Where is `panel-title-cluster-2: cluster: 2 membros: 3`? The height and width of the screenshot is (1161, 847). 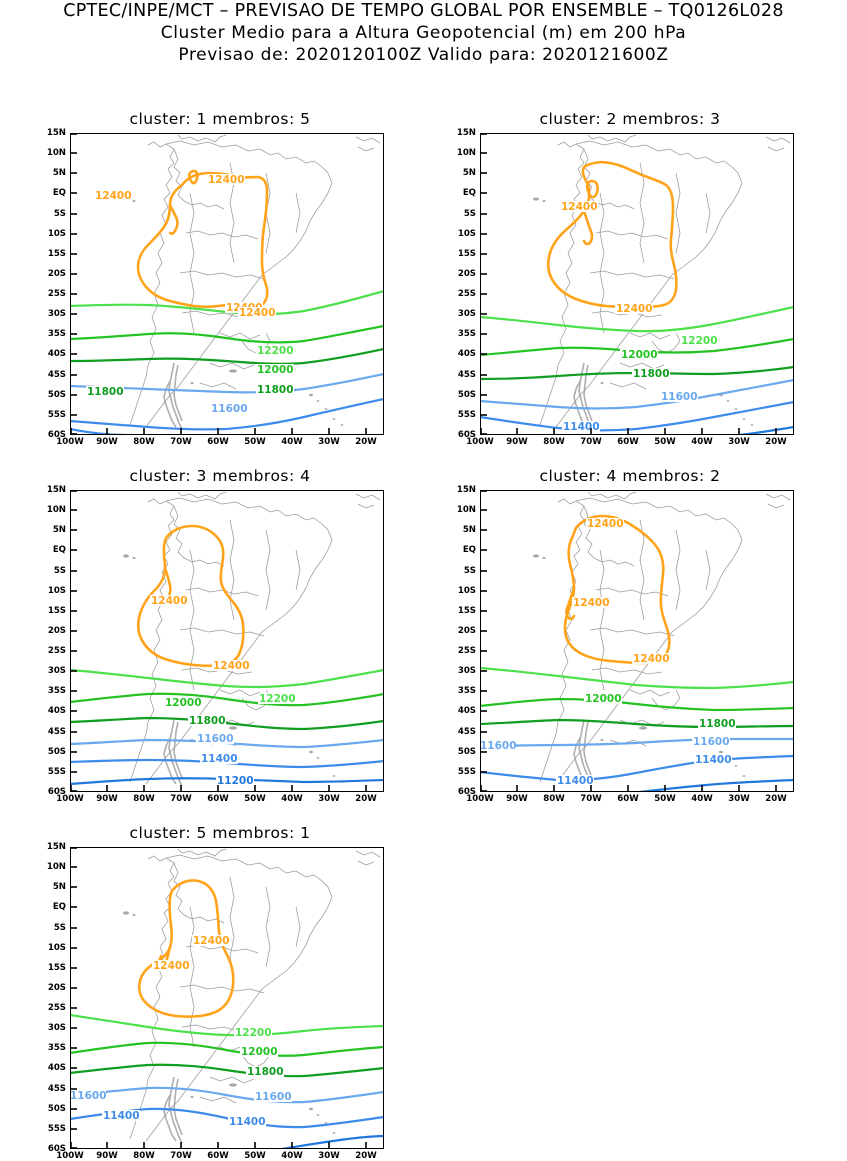 panel-title-cluster-2: cluster: 2 membros: 3 is located at coordinates (630, 119).